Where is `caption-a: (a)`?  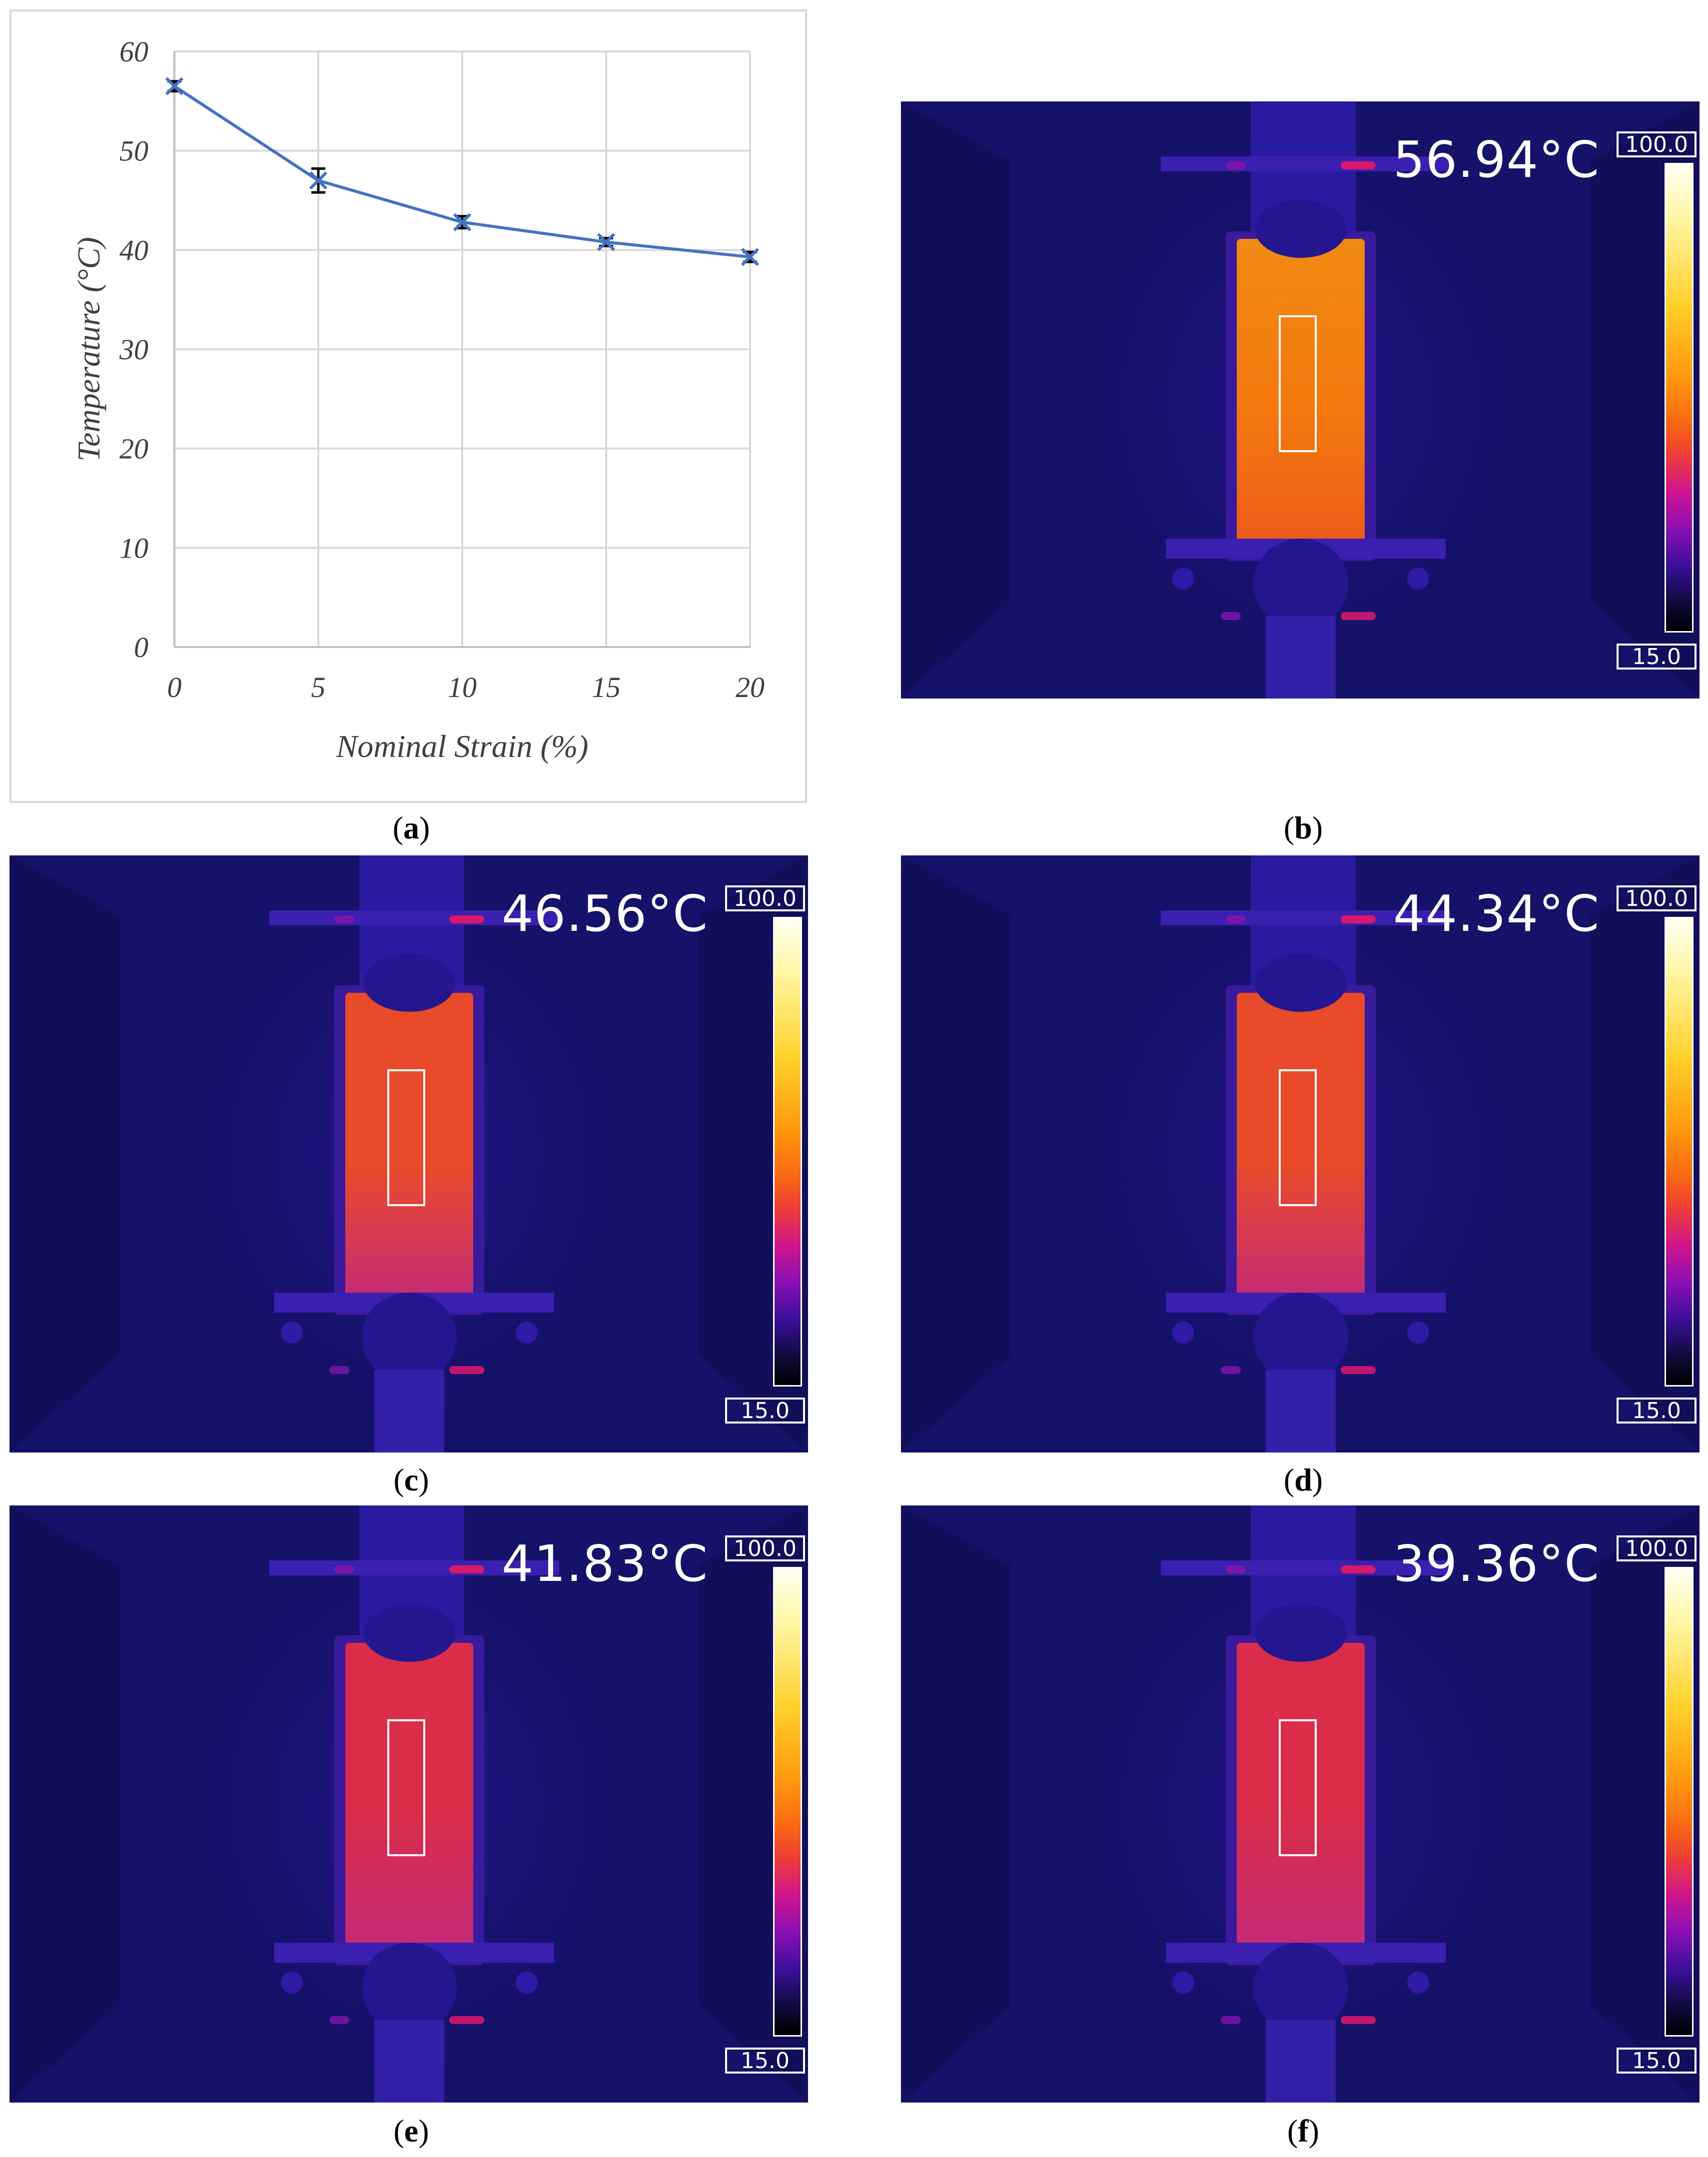
caption-a: (a) is located at coordinates (411, 828).